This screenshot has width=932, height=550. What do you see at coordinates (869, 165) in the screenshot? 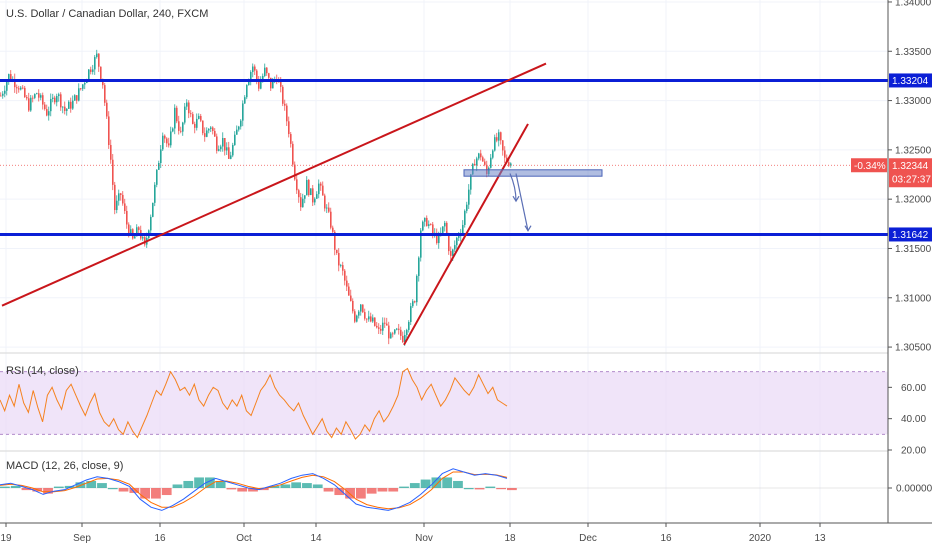
I see `change-badge` at bounding box center [869, 165].